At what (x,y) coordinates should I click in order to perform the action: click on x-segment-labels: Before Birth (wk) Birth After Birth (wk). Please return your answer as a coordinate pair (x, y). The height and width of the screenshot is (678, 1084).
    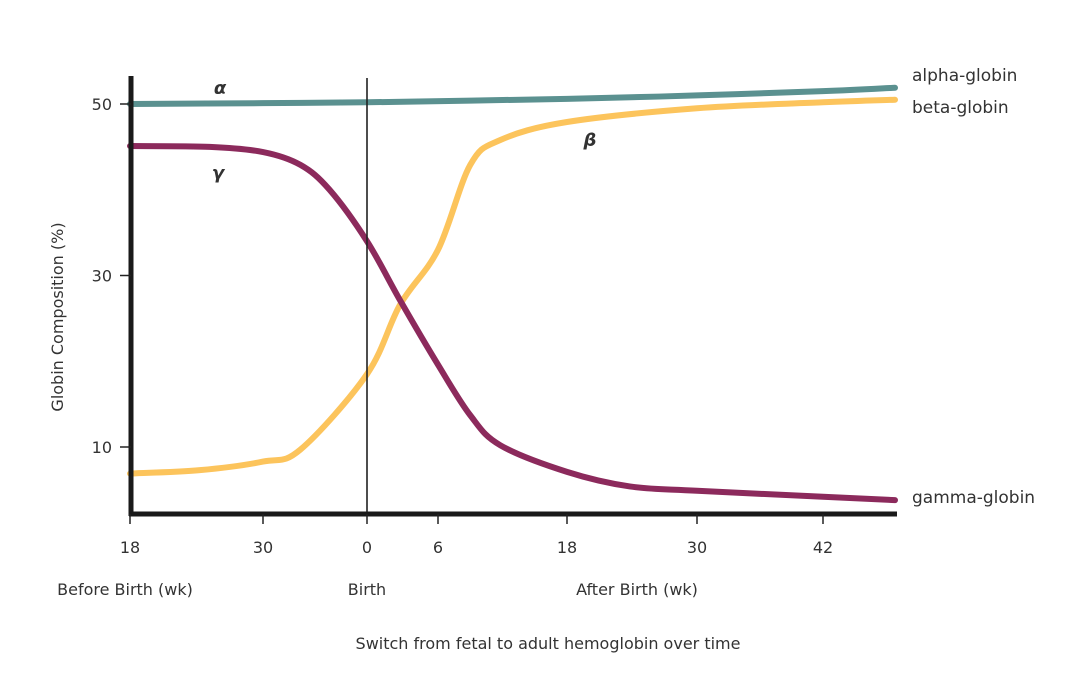
    Looking at the image, I should click on (377, 589).